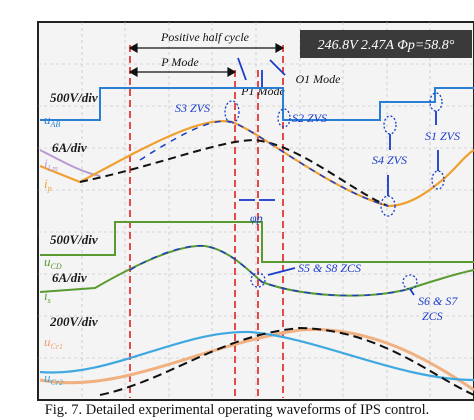 The width and height of the screenshot is (474, 420). Describe the element at coordinates (192, 108) in the screenshot. I see `annotation: S3 ZVS` at that location.